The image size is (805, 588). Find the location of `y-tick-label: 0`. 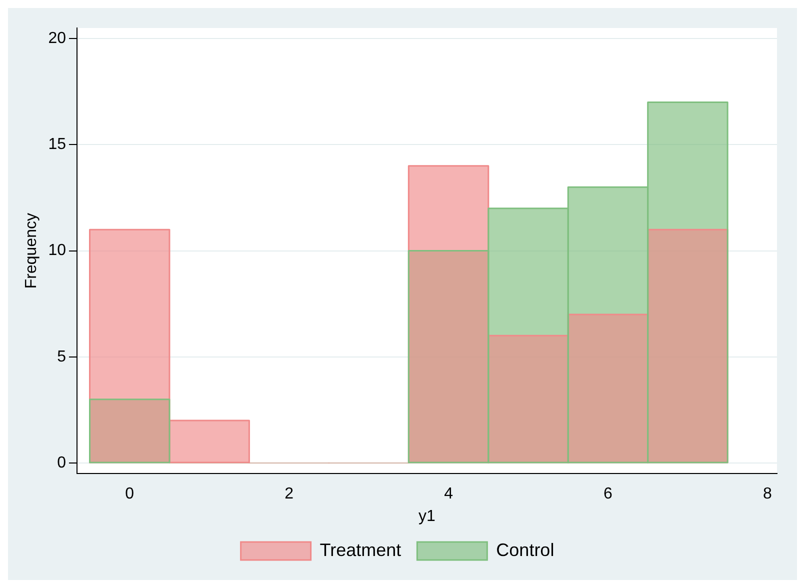

y-tick-label: 0 is located at coordinates (61, 463).